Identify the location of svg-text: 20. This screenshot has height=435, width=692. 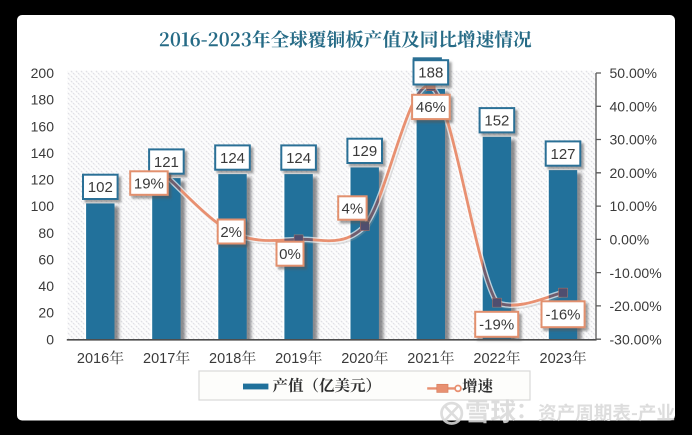
(46, 313).